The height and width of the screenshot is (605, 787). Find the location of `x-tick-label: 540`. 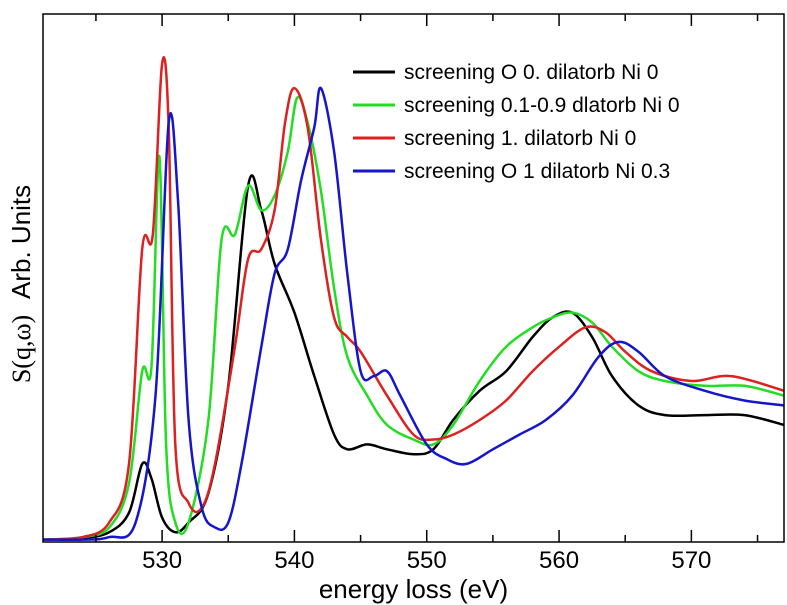

x-tick-label: 540 is located at coordinates (294, 560).